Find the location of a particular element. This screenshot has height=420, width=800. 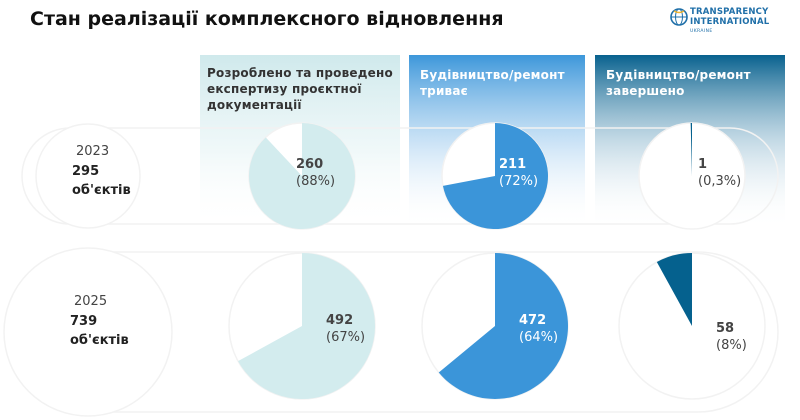

pie-value: 1 is located at coordinates (703, 164).